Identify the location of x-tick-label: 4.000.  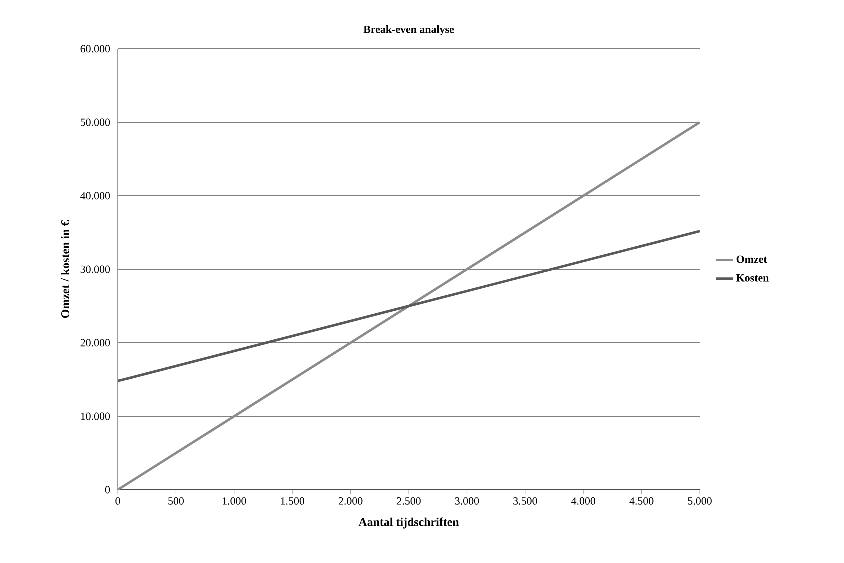
(583, 501).